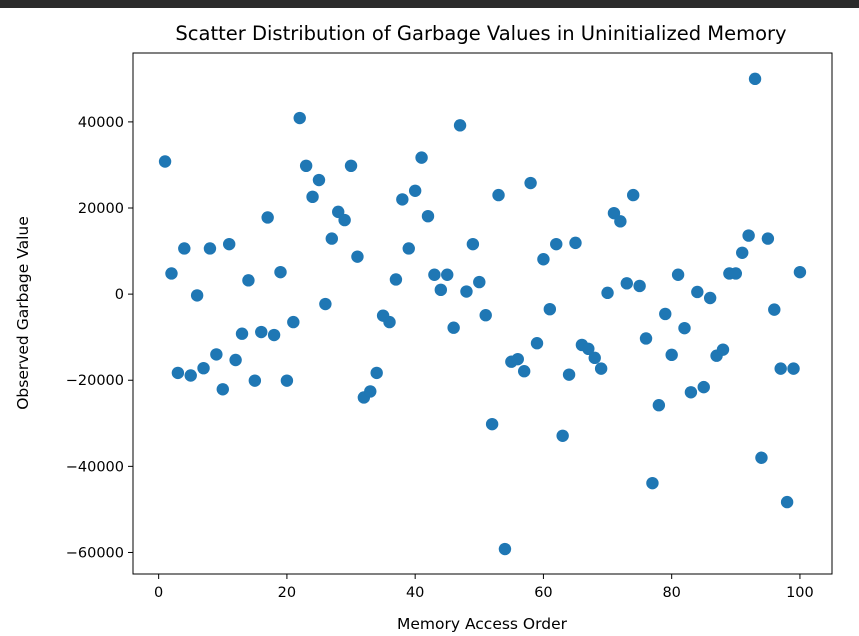 Image resolution: width=859 pixels, height=636 pixels. Describe the element at coordinates (543, 593) in the screenshot. I see `x-tick-label: 60` at that location.